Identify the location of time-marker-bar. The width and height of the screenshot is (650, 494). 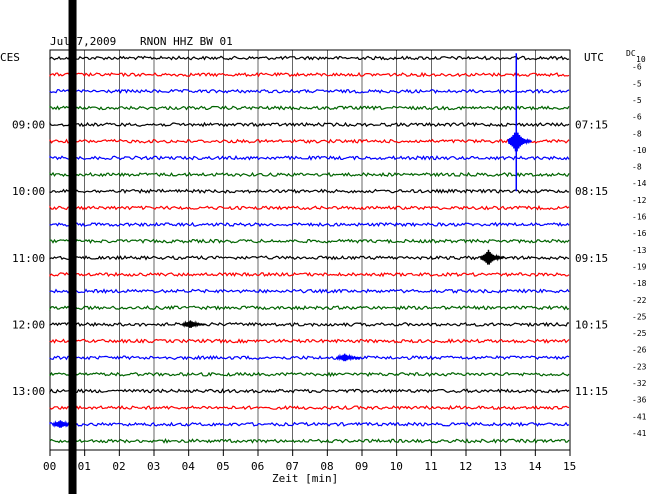
(72, 247).